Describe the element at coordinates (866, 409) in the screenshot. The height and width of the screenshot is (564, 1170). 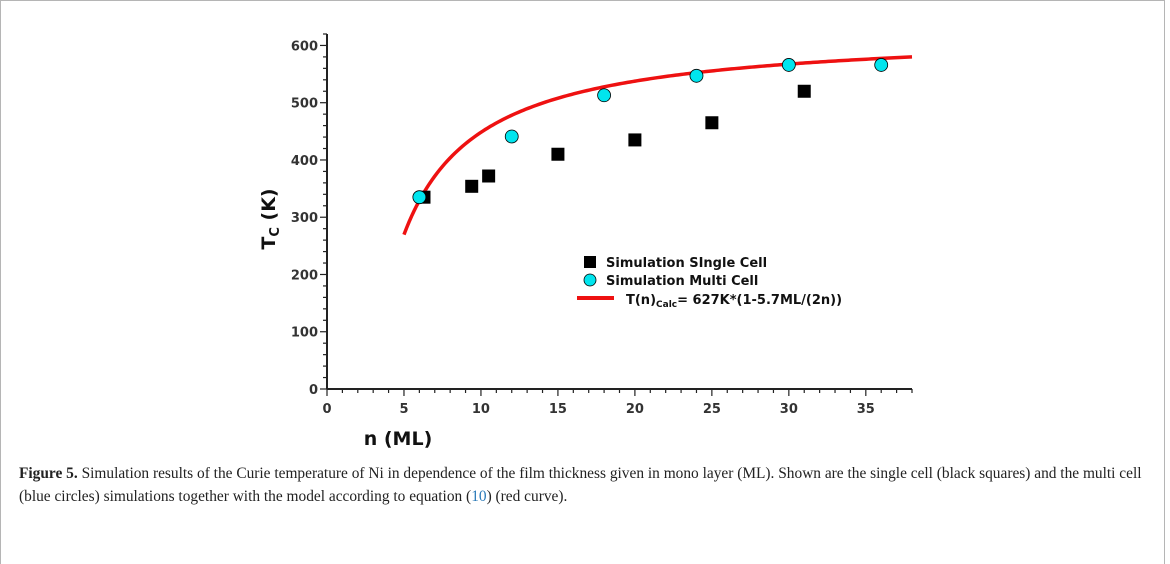
I see `x-tick-label: 35` at that location.